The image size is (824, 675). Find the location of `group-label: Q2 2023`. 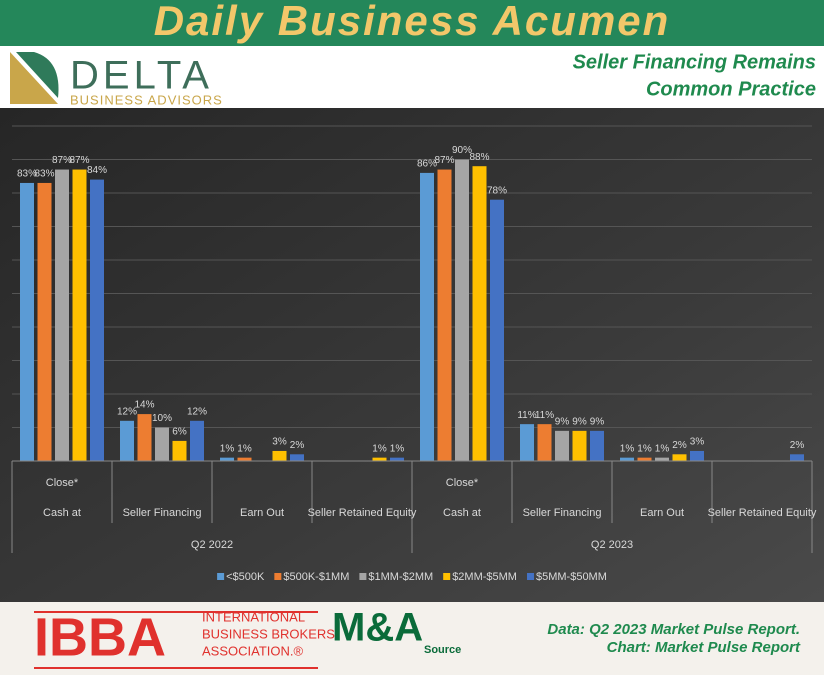

group-label: Q2 2023 is located at coordinates (612, 545).